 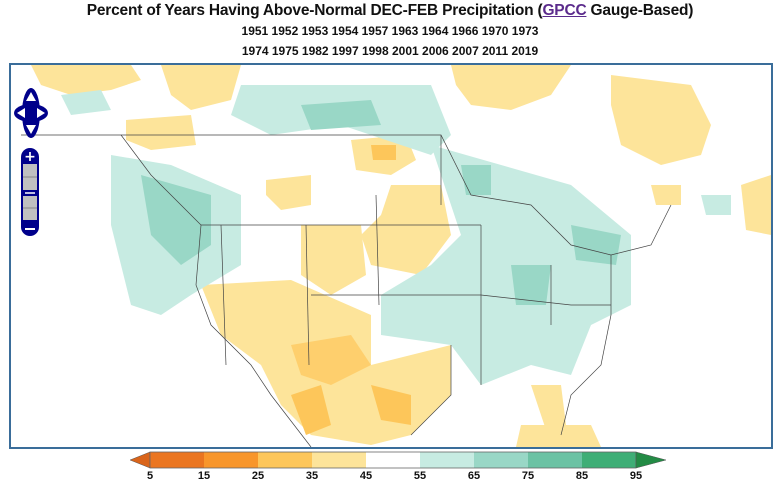 What do you see at coordinates (41, 113) in the screenshot?
I see `pan-right-icon` at bounding box center [41, 113].